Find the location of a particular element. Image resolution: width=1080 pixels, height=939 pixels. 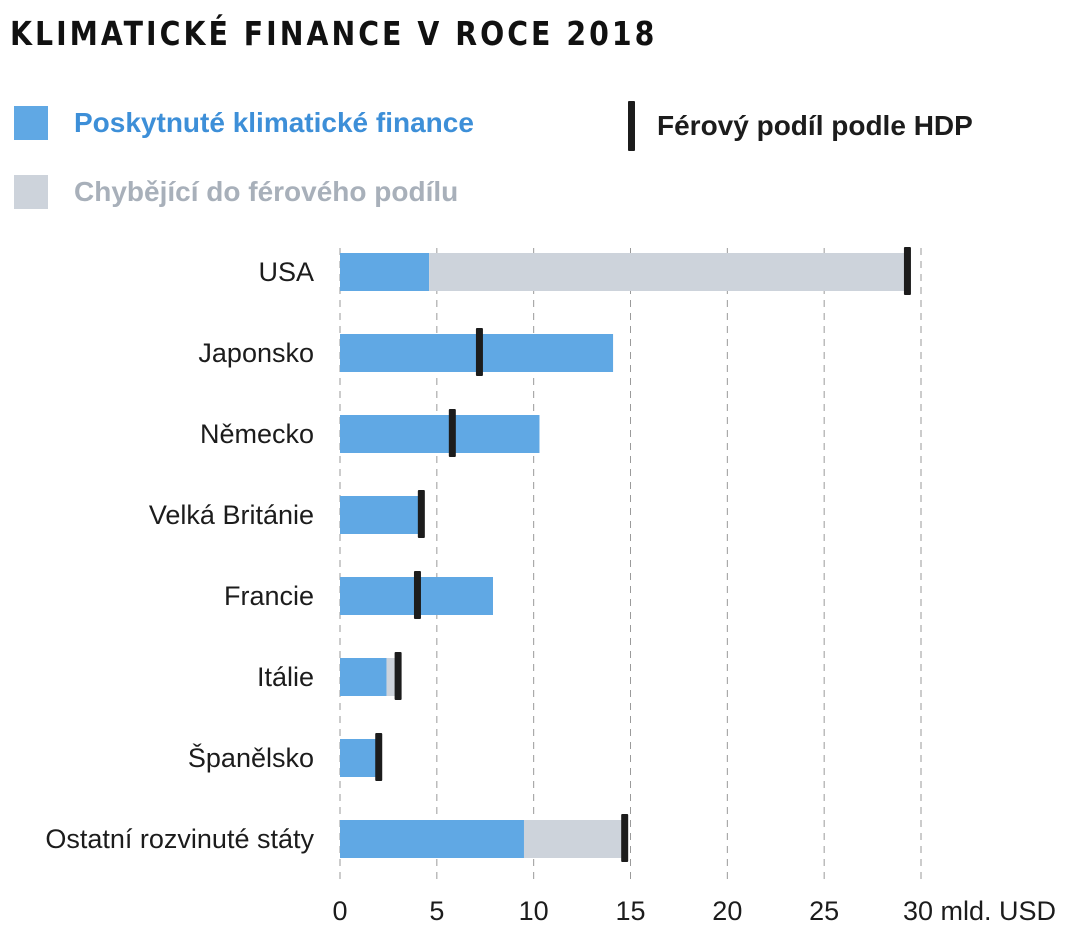

x-tick-label-1: 5 is located at coordinates (436, 911).